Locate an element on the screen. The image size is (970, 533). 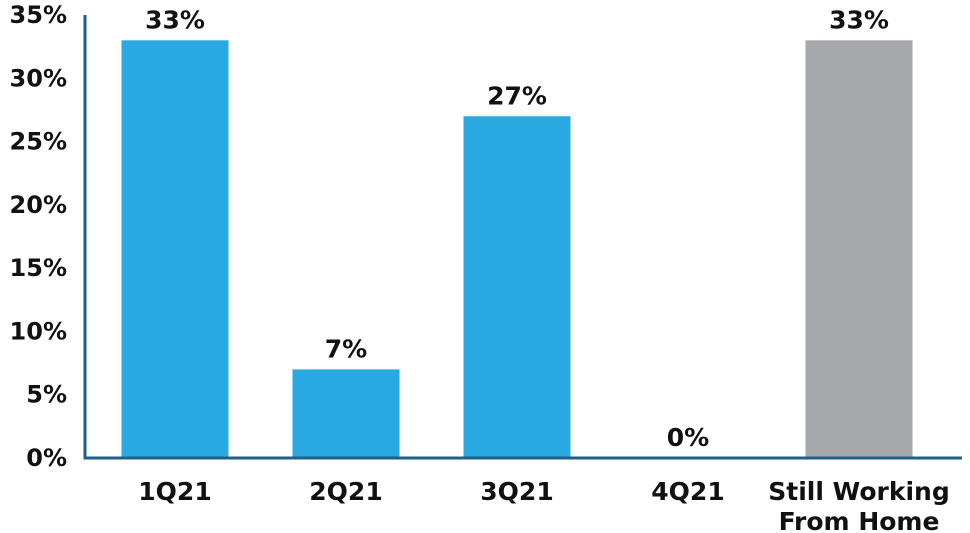
category-label-line: 4Q21 is located at coordinates (687, 491).